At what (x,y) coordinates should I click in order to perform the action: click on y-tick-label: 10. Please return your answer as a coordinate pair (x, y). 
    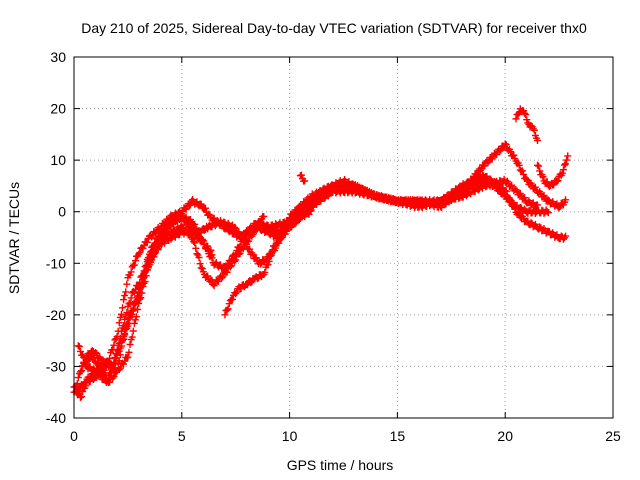
    Looking at the image, I should click on (58, 160).